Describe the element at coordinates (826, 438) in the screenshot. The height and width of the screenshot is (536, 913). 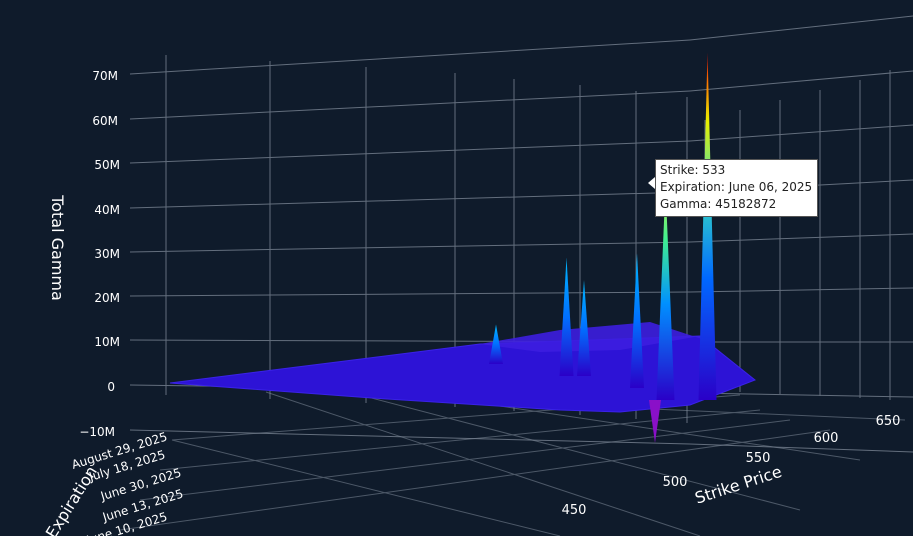
I see `x-tick-label: 600` at that location.